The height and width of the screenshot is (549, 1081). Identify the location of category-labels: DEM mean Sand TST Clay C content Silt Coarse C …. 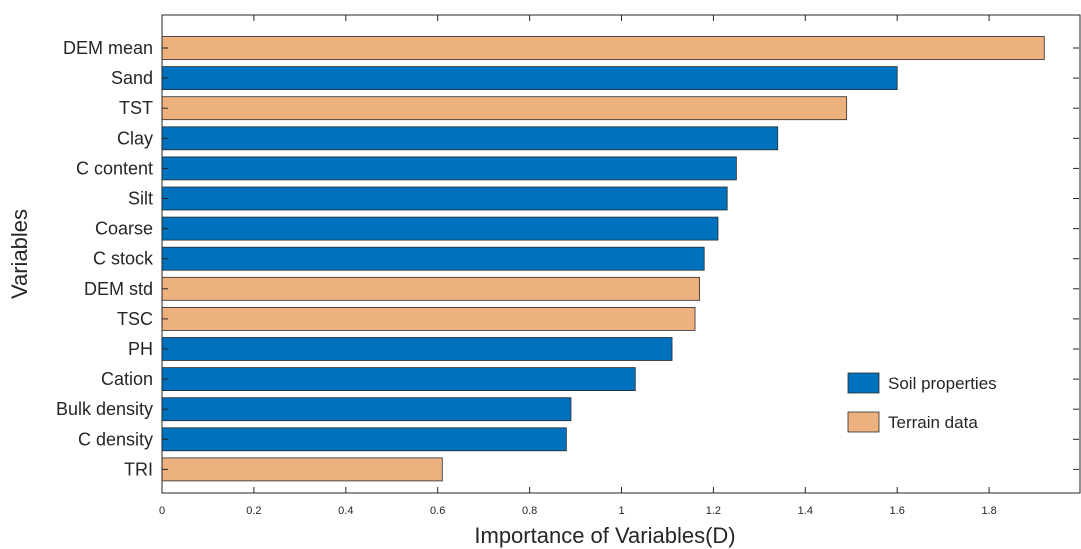
(105, 258).